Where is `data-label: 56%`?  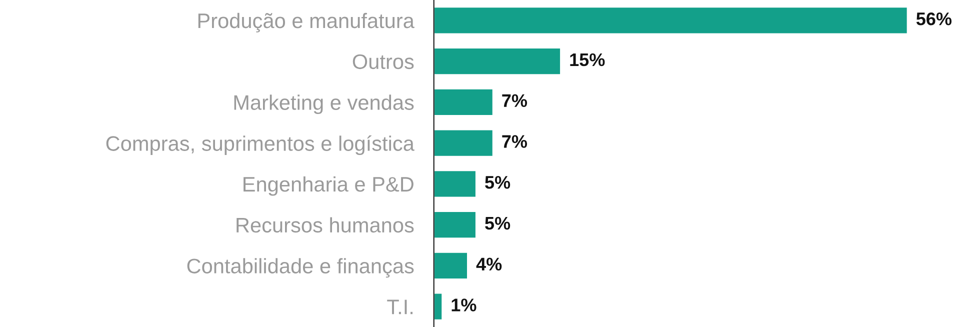
data-label: 56% is located at coordinates (934, 19).